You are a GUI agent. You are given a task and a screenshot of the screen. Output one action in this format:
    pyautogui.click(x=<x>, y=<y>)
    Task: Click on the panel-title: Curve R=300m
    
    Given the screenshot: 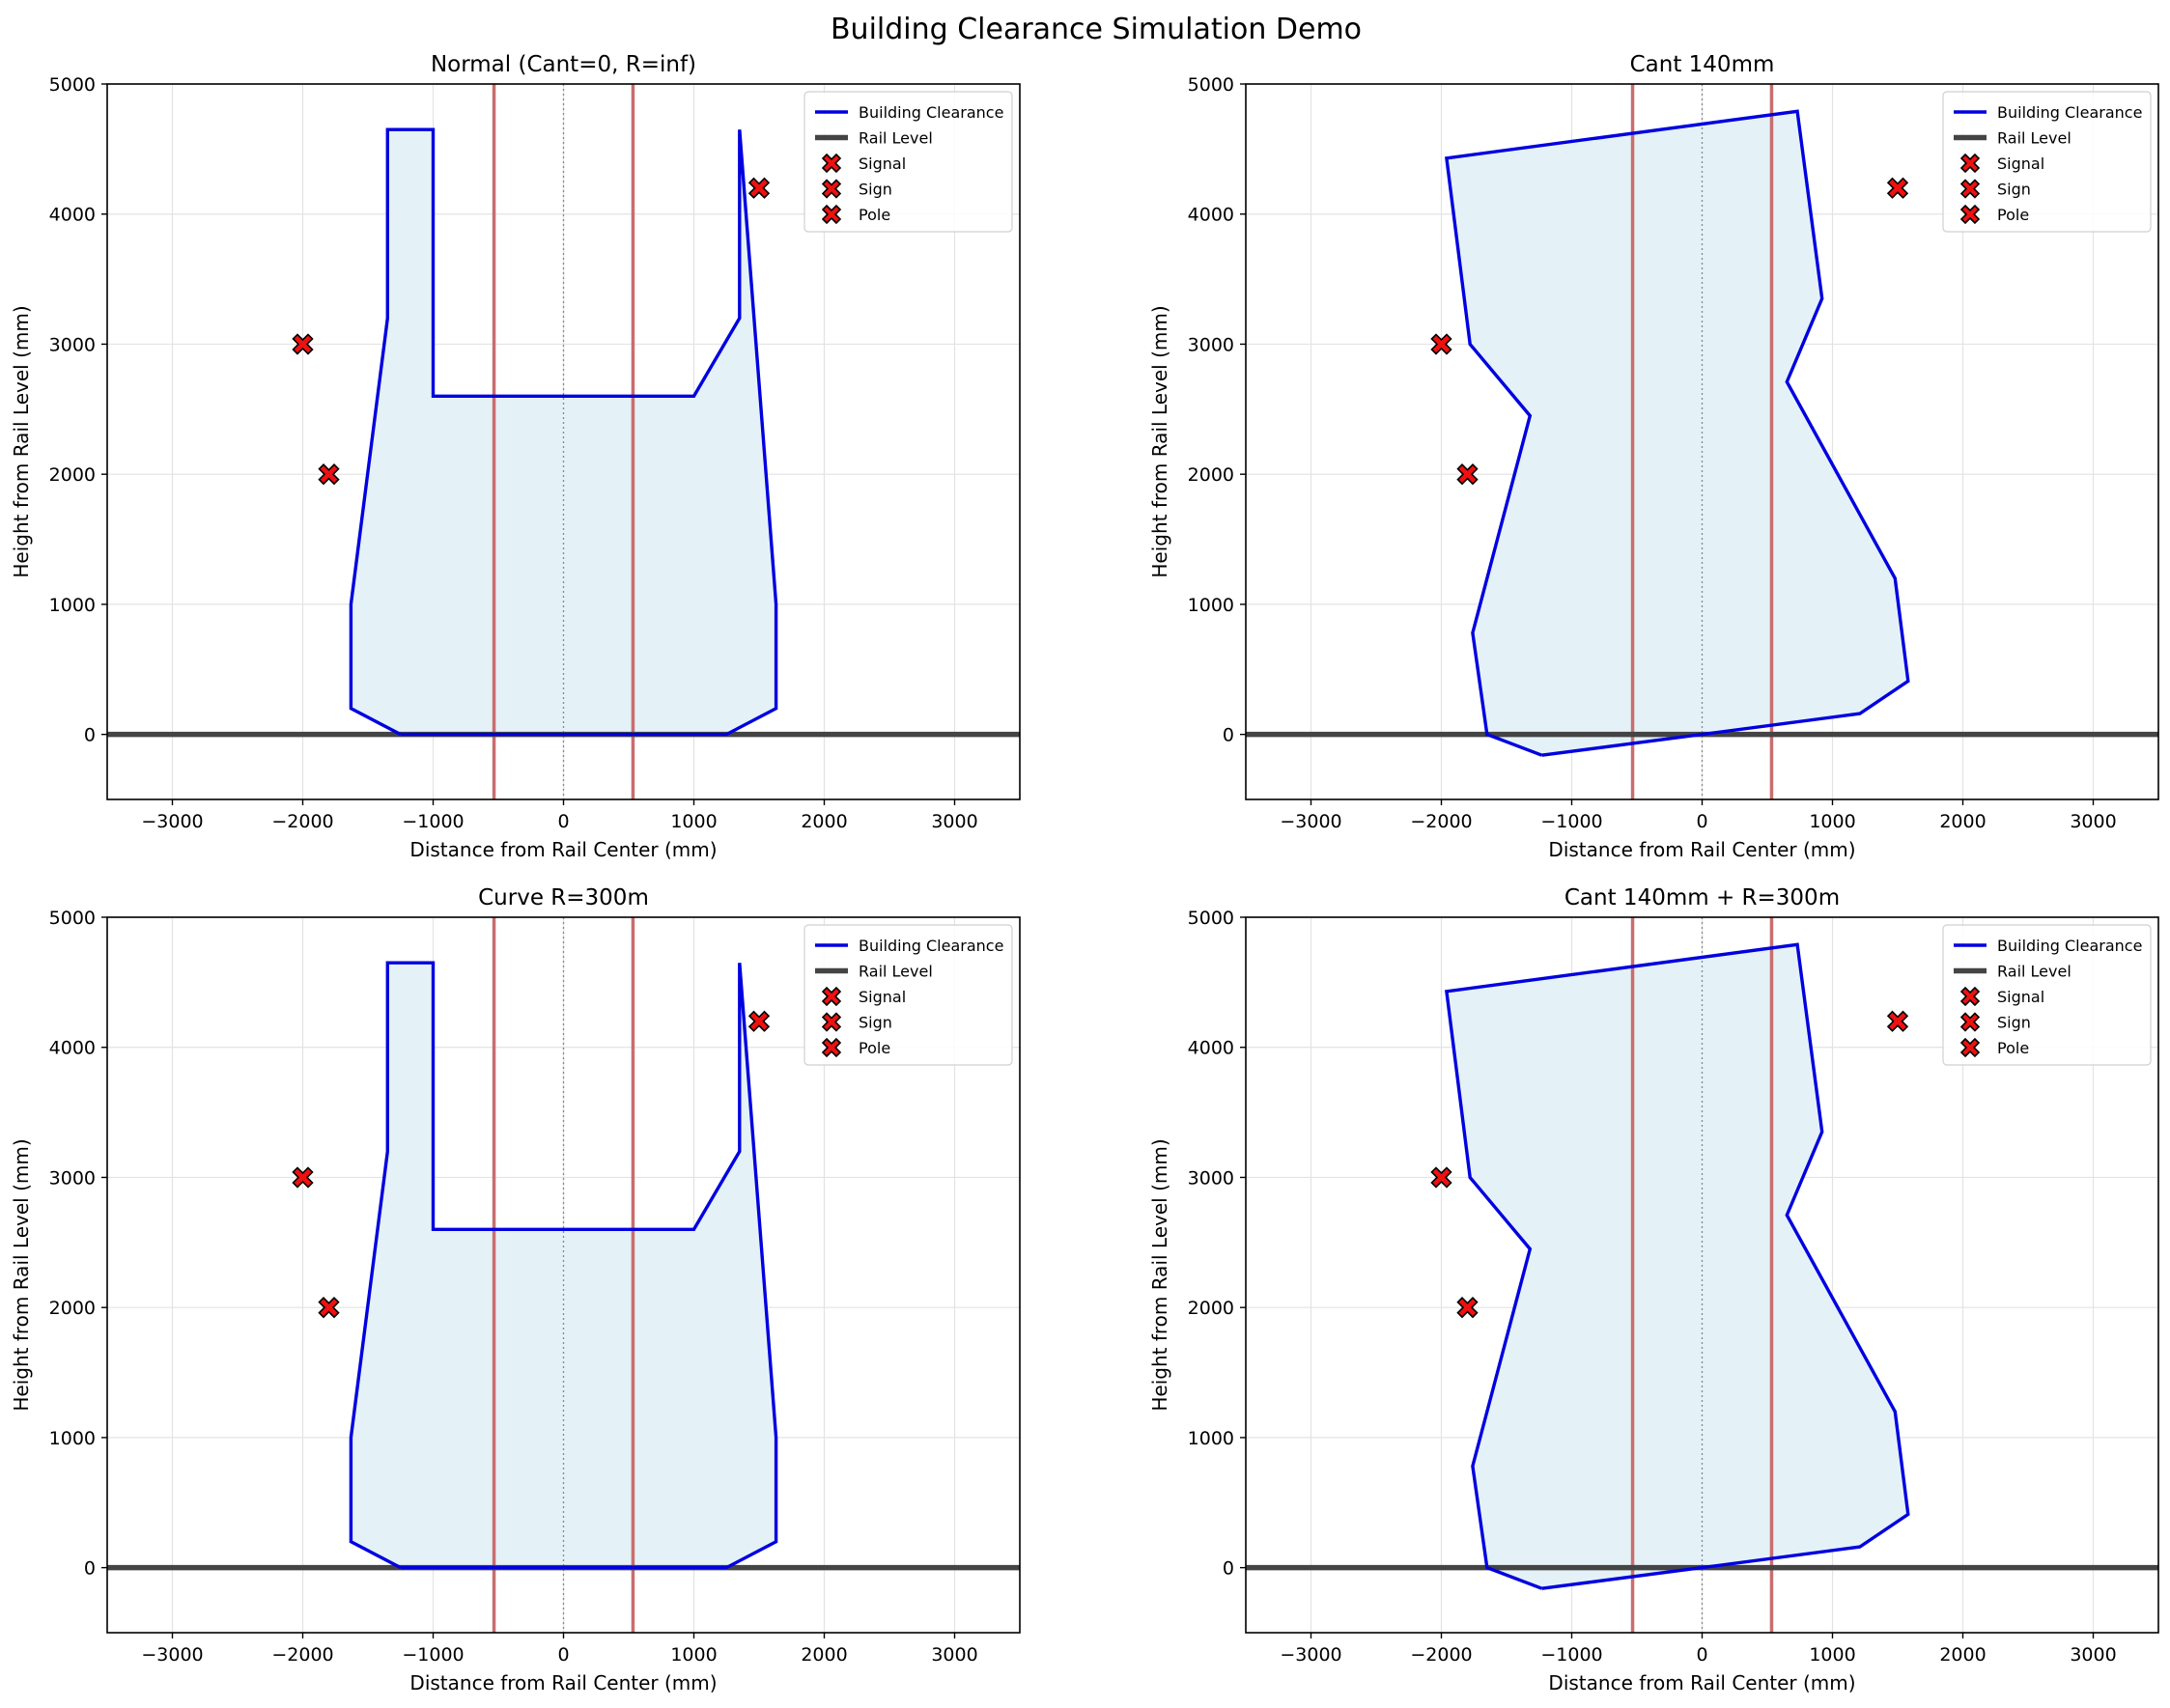 What is the action you would take?
    pyautogui.click(x=563, y=898)
    